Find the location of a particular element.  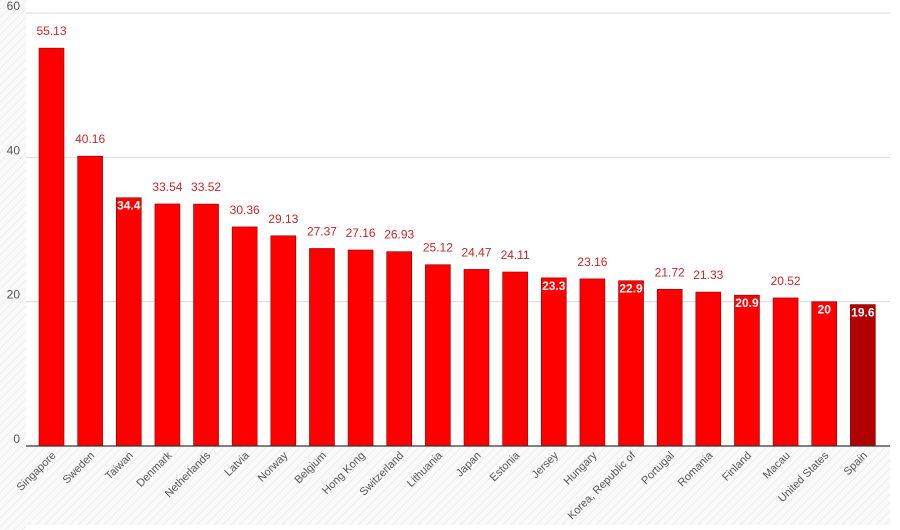

data-label: 21.33 is located at coordinates (708, 275).